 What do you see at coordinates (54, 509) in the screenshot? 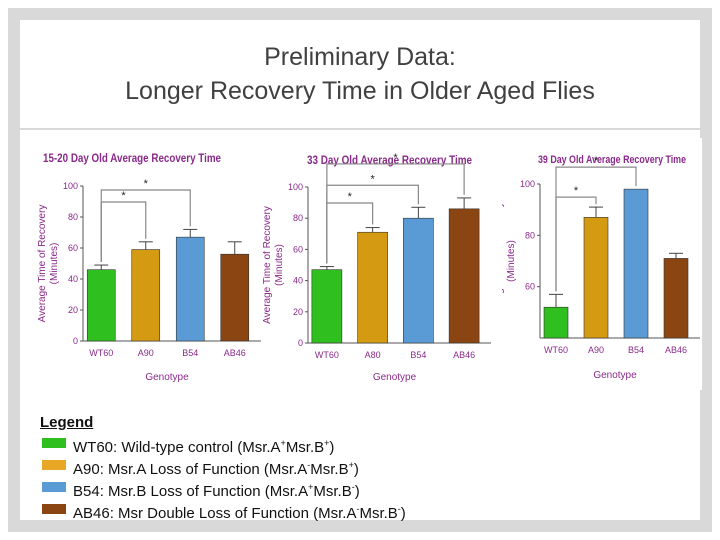
I see `legend-swatch-ab46` at bounding box center [54, 509].